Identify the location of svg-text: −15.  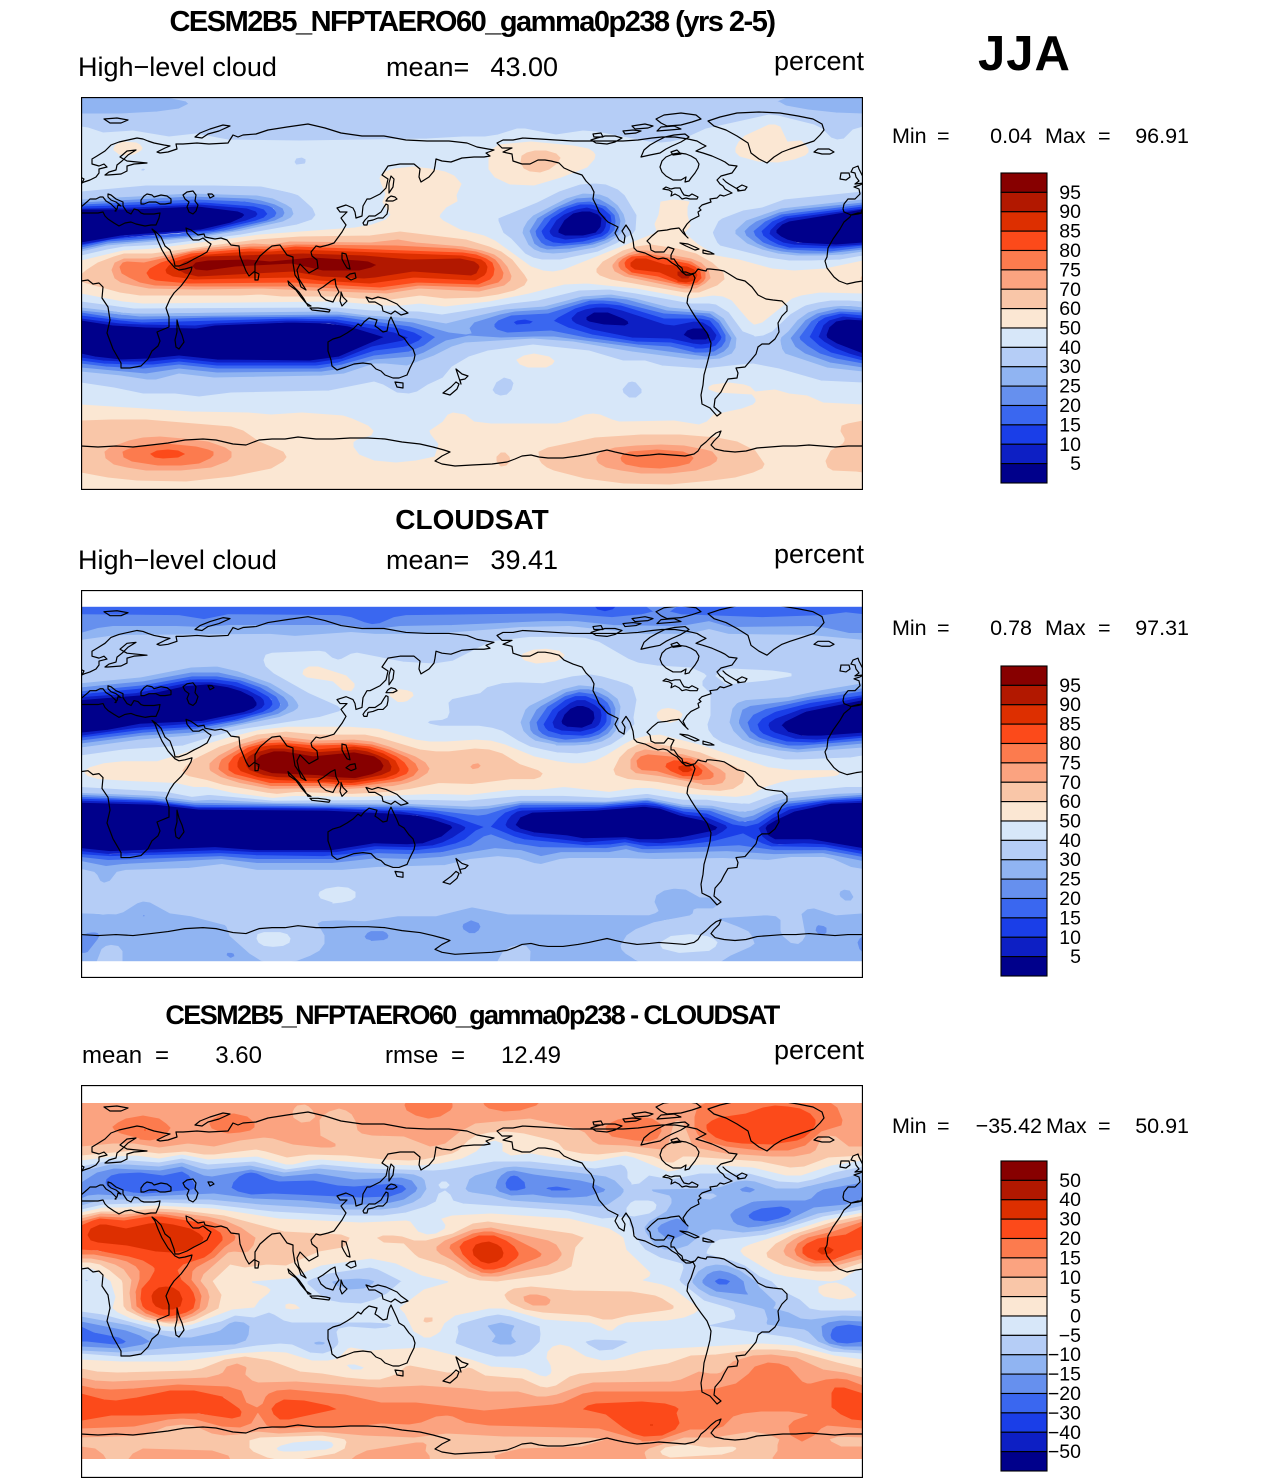
(1064, 1375).